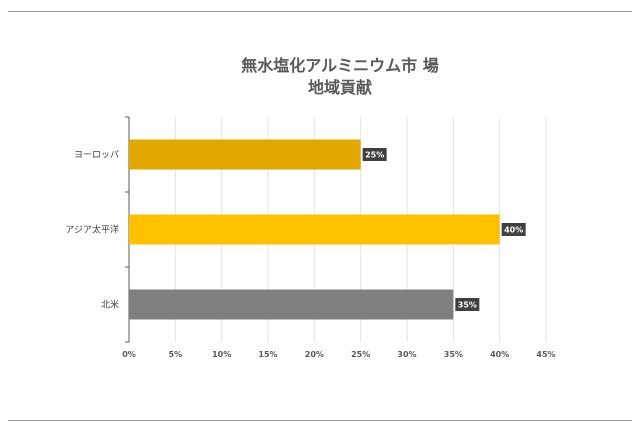 Image resolution: width=634 pixels, height=431 pixels. What do you see at coordinates (499, 354) in the screenshot?
I see `x-tick-label-40: 40%` at bounding box center [499, 354].